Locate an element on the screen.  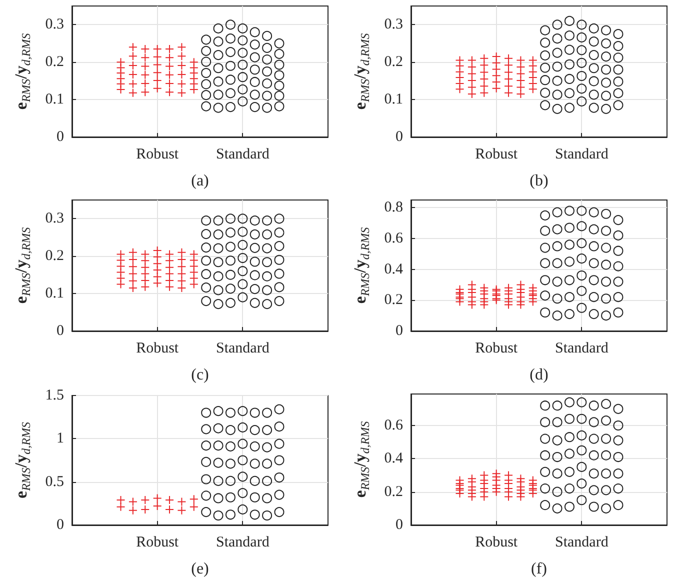
x-axis-title: (d) is located at coordinates (539, 375).